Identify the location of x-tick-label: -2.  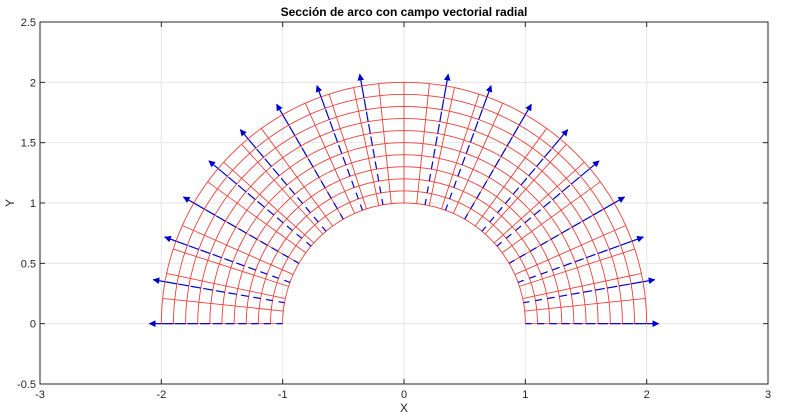
(161, 395).